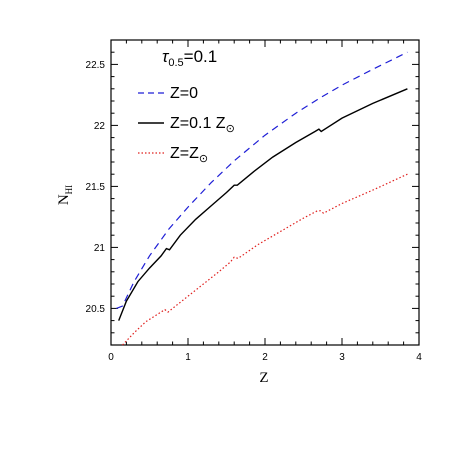  What do you see at coordinates (166, 56) in the screenshot?
I see `tau-symbol: τ` at bounding box center [166, 56].